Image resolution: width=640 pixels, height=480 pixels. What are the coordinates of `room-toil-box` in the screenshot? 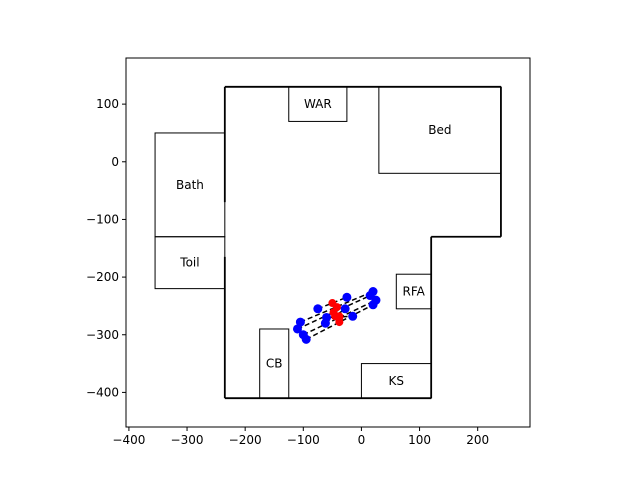 It's located at (190, 263).